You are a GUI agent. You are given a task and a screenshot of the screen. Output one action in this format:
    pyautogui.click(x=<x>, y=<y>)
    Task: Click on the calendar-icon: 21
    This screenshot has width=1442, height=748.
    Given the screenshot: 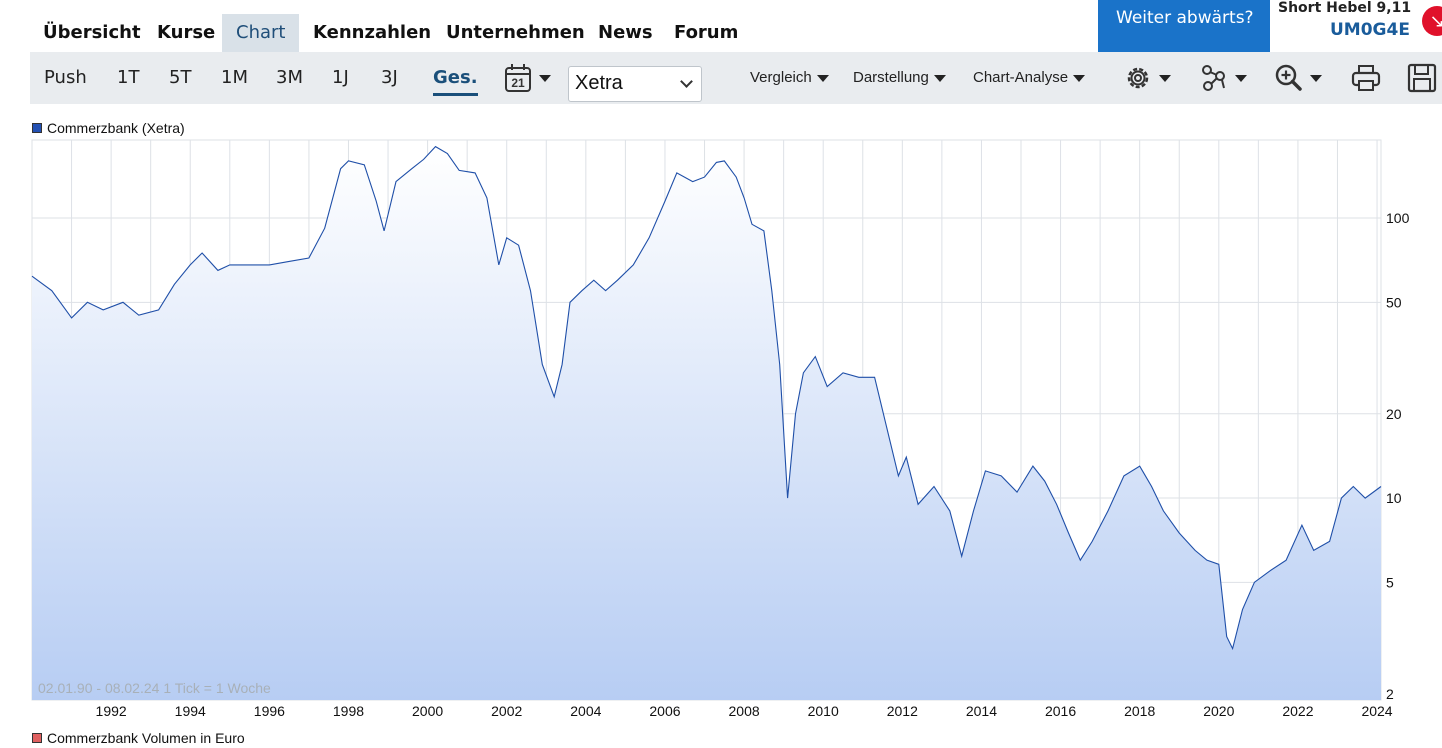 What is the action you would take?
    pyautogui.click(x=518, y=78)
    